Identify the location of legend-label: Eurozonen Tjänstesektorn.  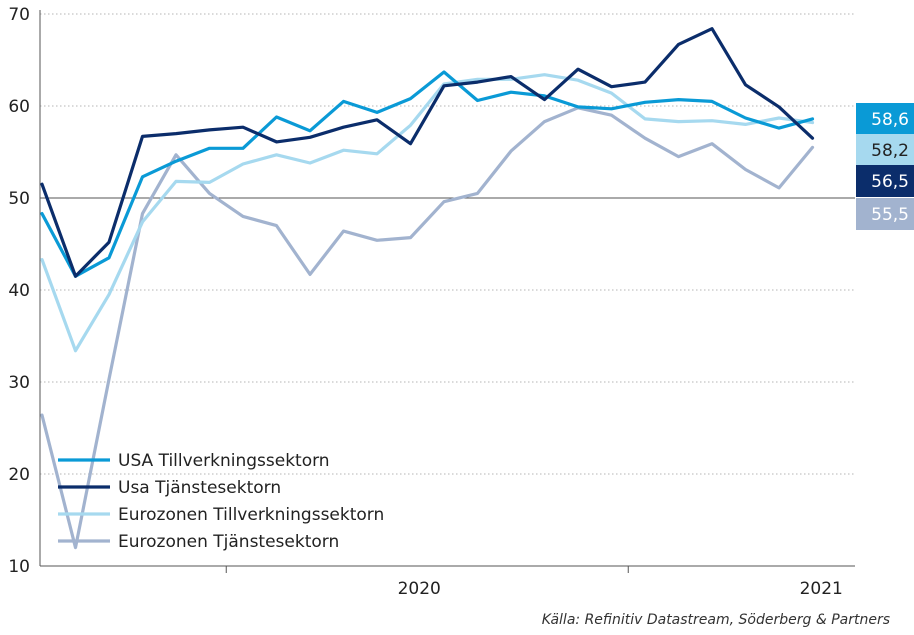
(228, 542).